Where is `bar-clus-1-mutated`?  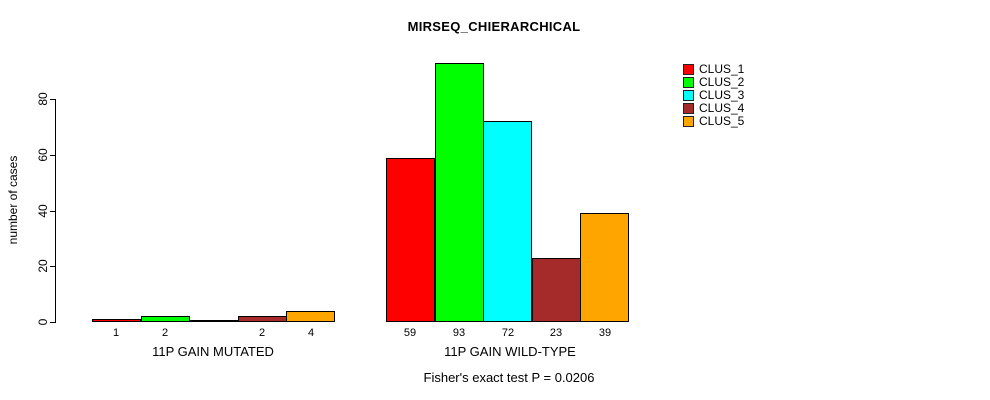
bar-clus-1-mutated is located at coordinates (116, 320).